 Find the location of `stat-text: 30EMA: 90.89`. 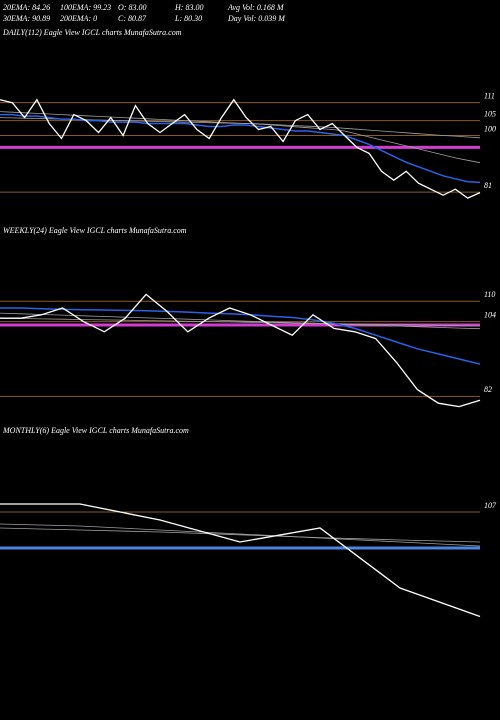

stat-text: 30EMA: 90.89 is located at coordinates (26, 18).